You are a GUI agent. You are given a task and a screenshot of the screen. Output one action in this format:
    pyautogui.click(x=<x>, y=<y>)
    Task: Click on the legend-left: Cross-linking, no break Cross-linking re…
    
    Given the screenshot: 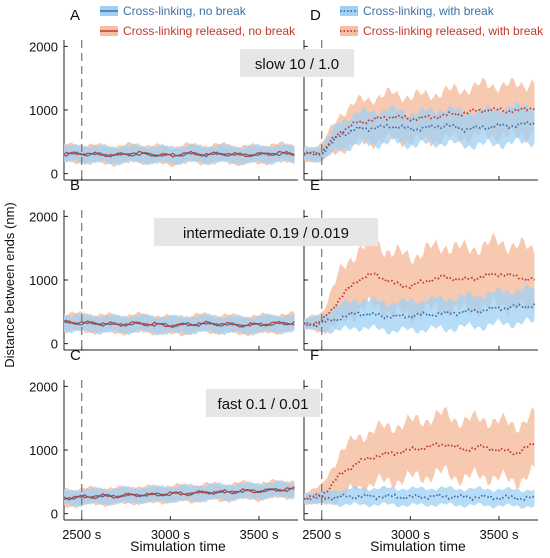 What is the action you would take?
    pyautogui.click(x=198, y=21)
    